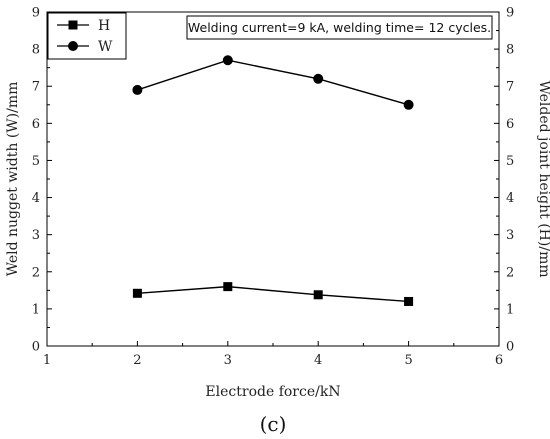 This screenshot has height=439, width=550. Describe the element at coordinates (510, 198) in the screenshot. I see `y-tick-label-right: 4` at that location.